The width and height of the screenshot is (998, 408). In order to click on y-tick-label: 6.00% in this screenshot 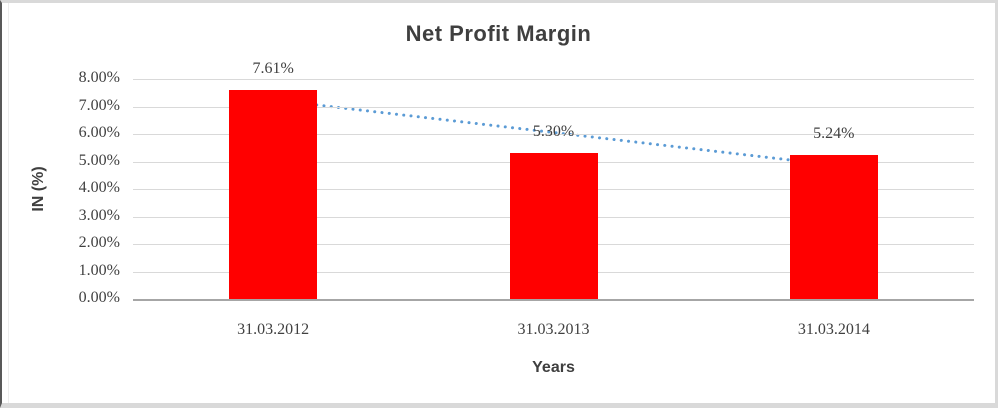, I will do `click(99, 132)`.